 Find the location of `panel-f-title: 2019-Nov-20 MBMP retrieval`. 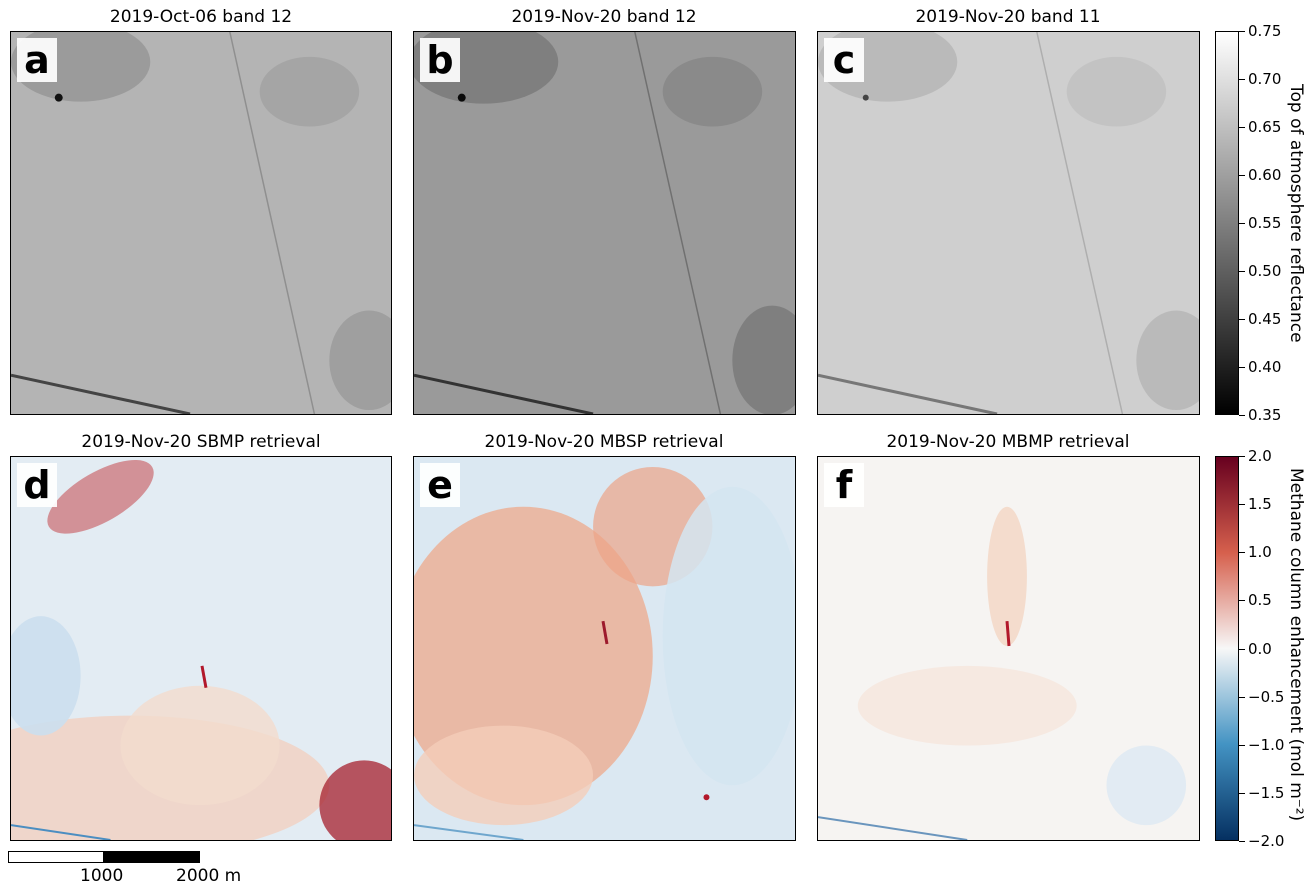

panel-f-title: 2019-Nov-20 MBMP retrieval is located at coordinates (1008, 442).